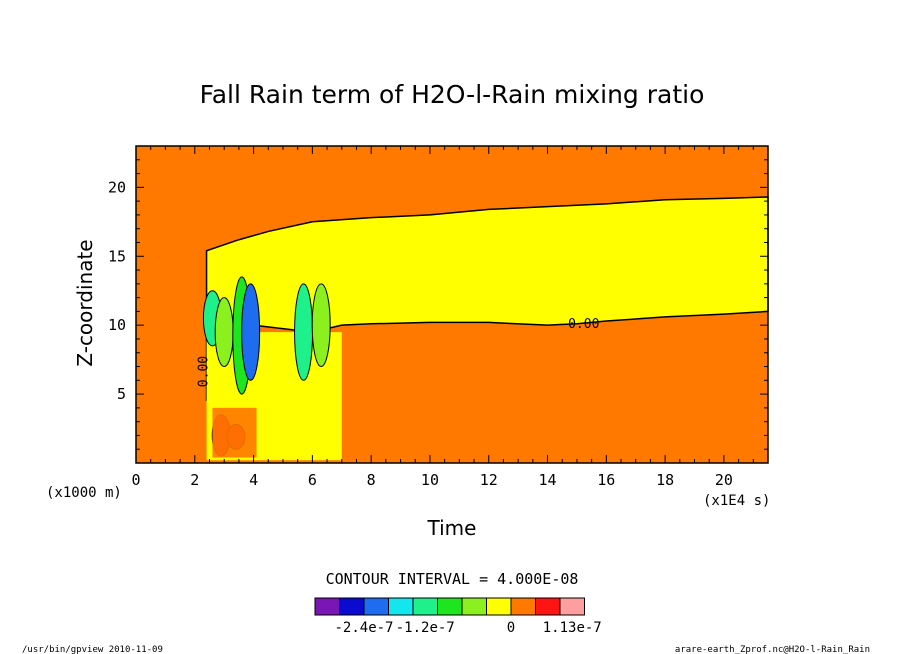 Image resolution: width=904 pixels, height=654 pixels. I want to click on colorbar: -2.4e-7 -1.2e-7 0 1.13e-7, so click(458, 616).